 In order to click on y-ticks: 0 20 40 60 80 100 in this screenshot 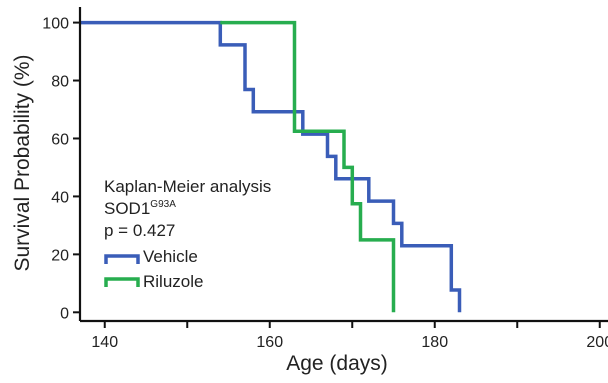, I will do `click(61, 169)`.